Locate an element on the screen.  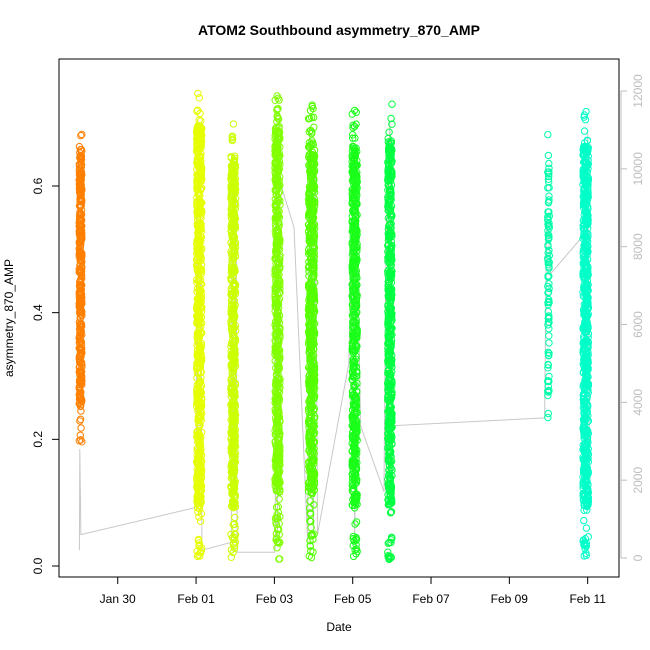
y2-tick-label: 6000 is located at coordinates (638, 324).